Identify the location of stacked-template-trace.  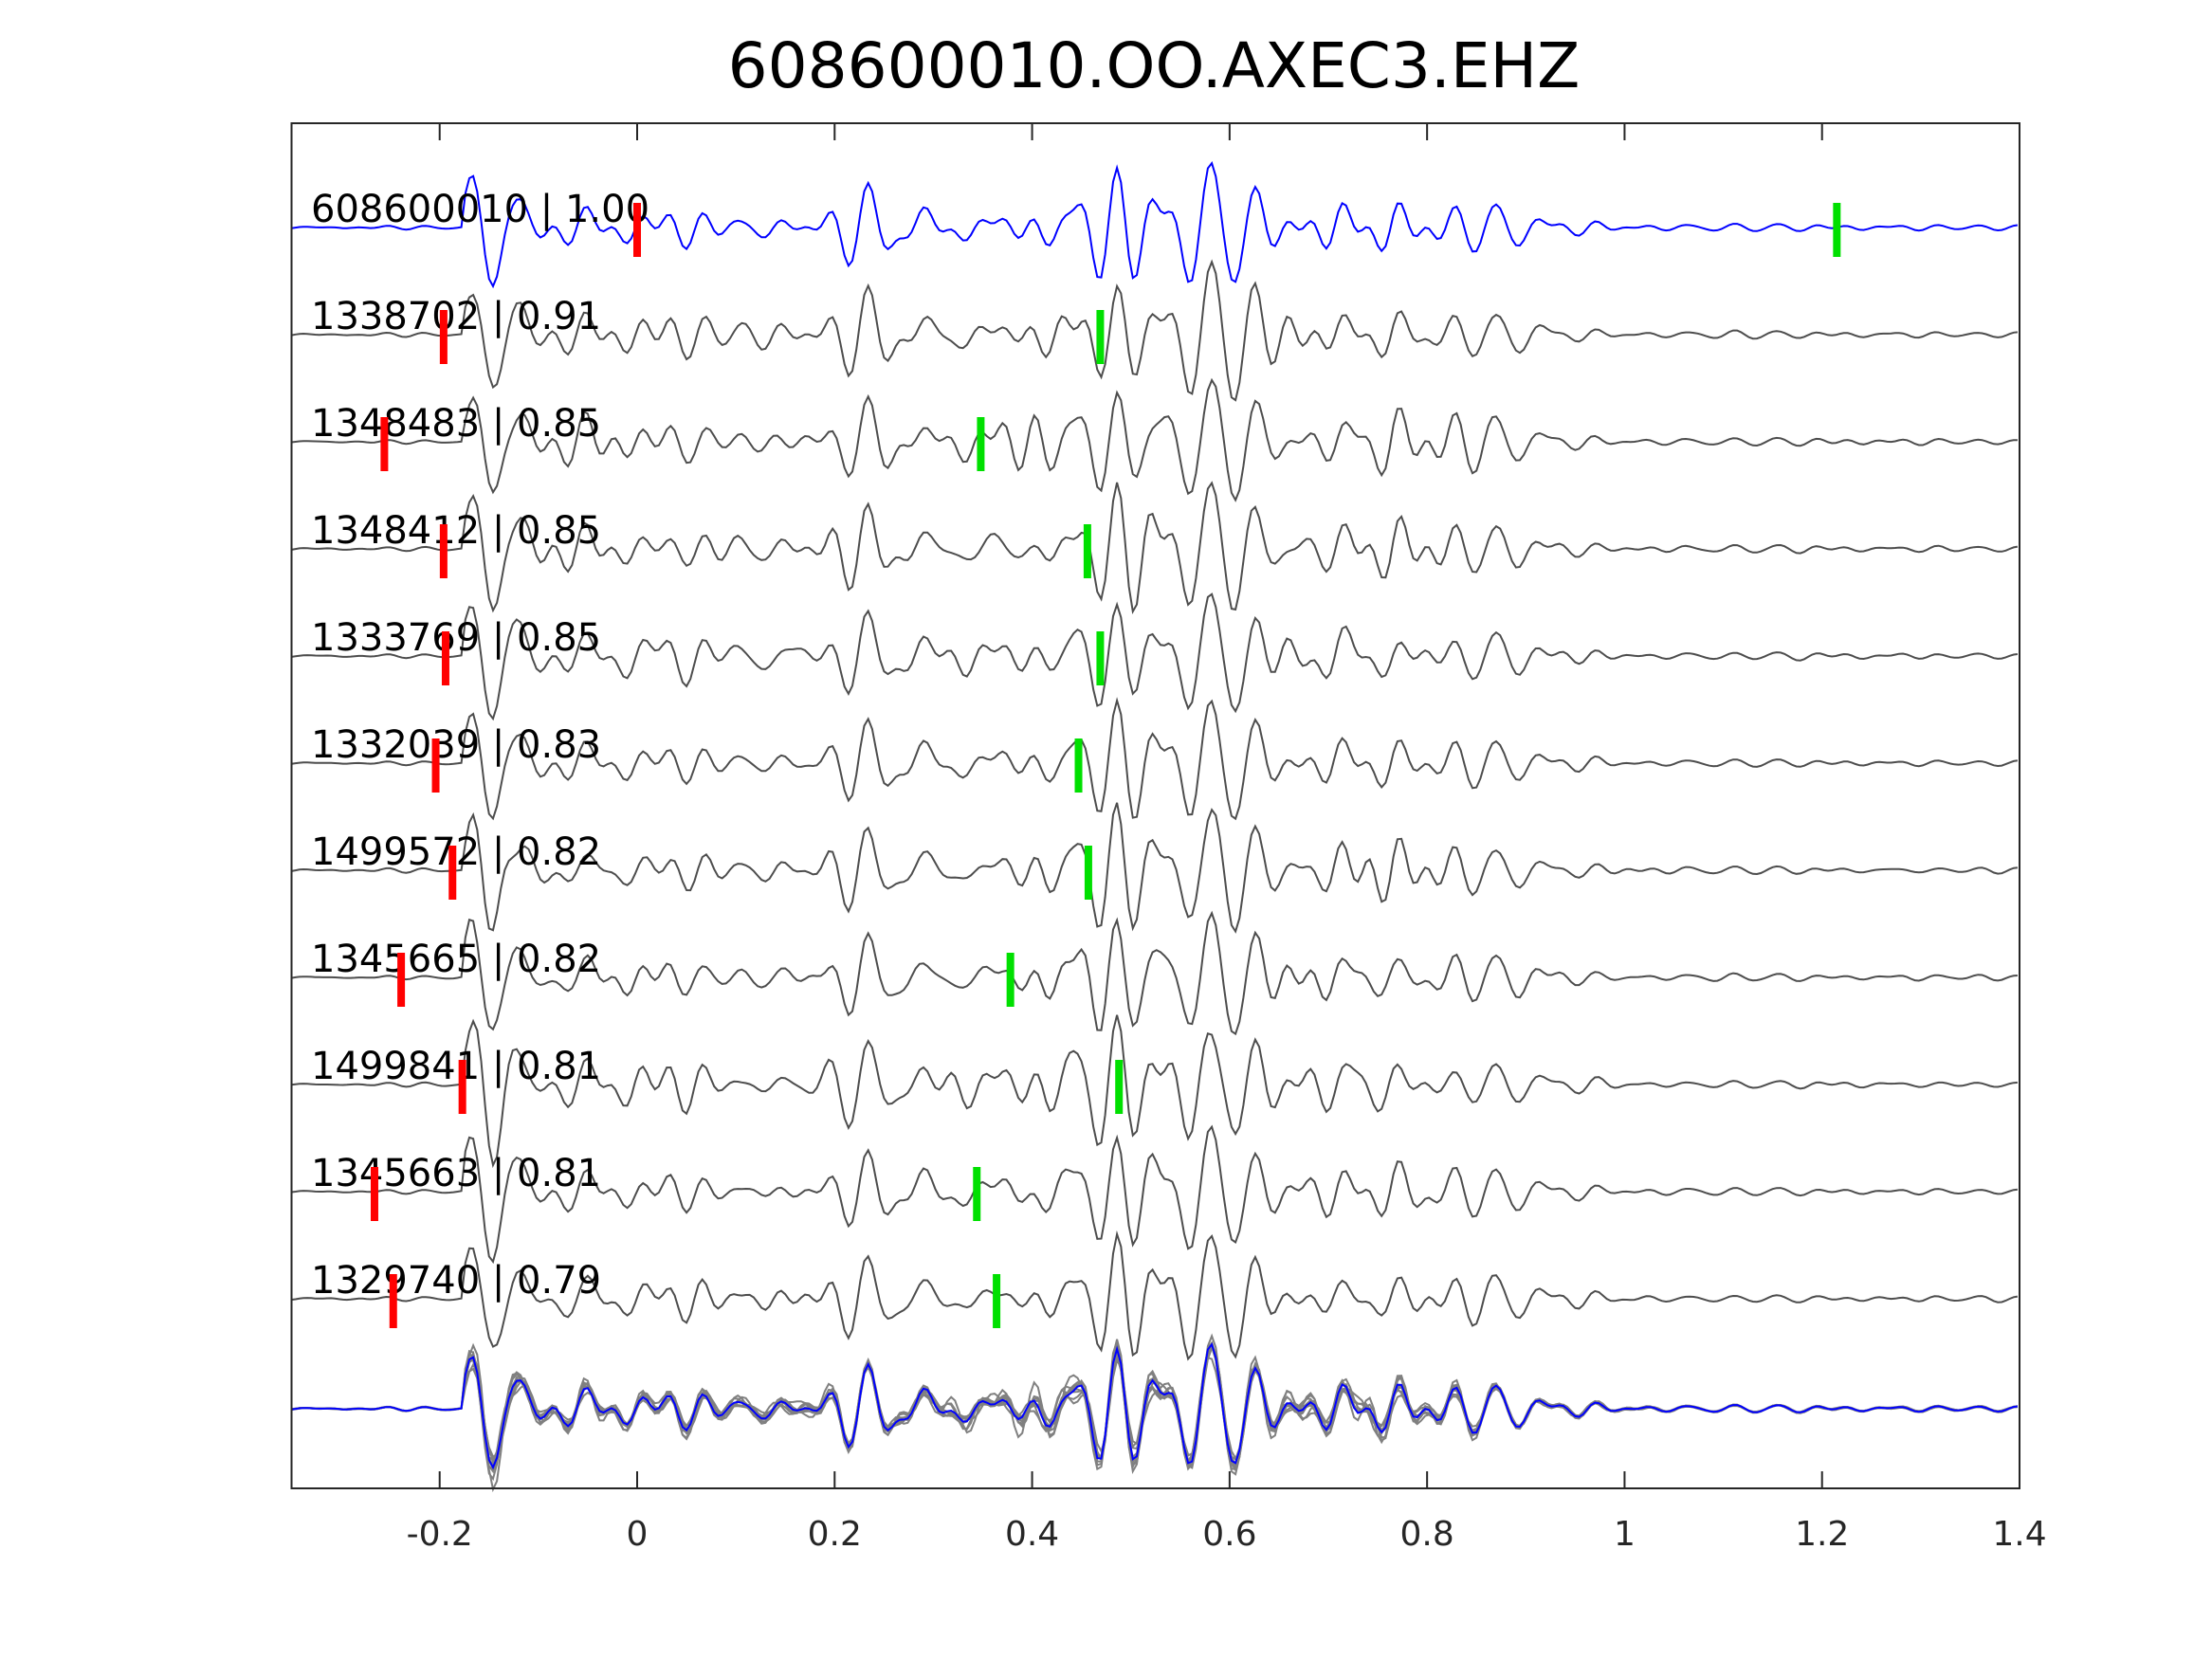
(1155, 1405).